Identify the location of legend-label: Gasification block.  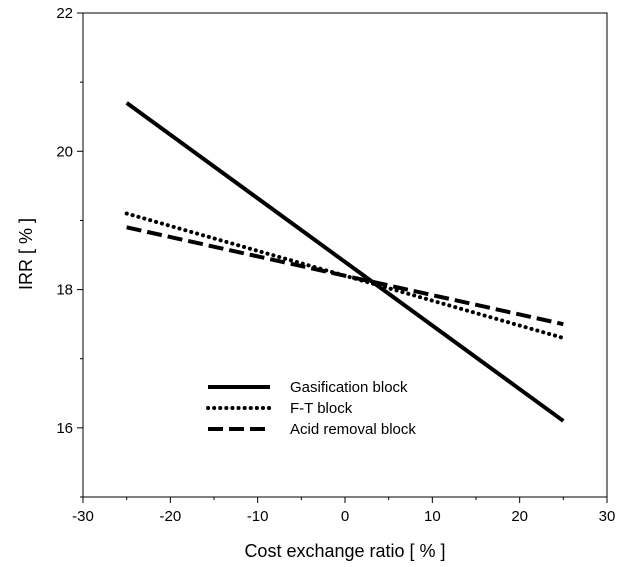
(349, 387).